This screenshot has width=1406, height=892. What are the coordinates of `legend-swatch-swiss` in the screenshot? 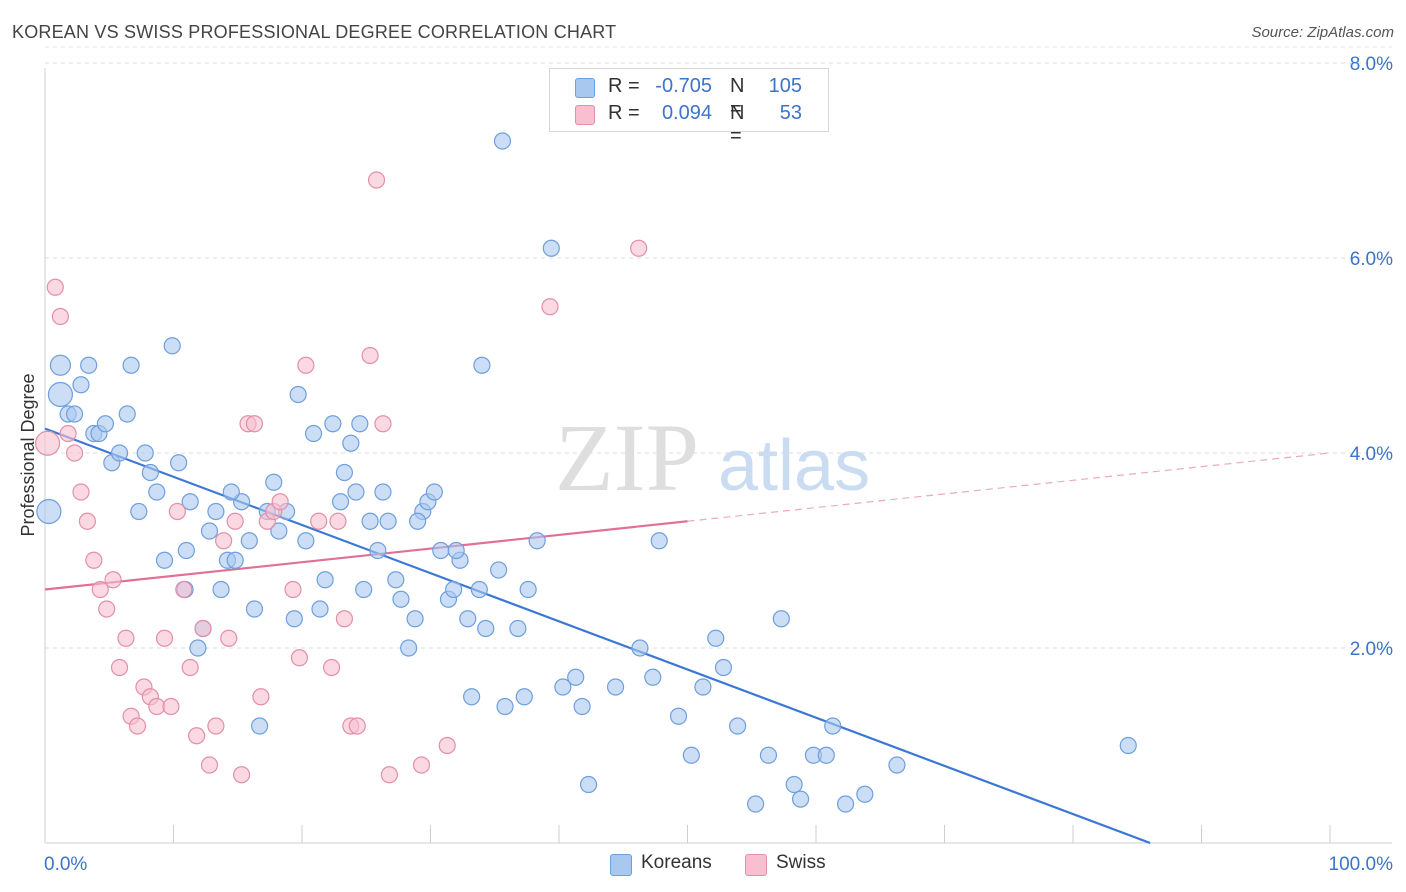 It's located at (585, 115).